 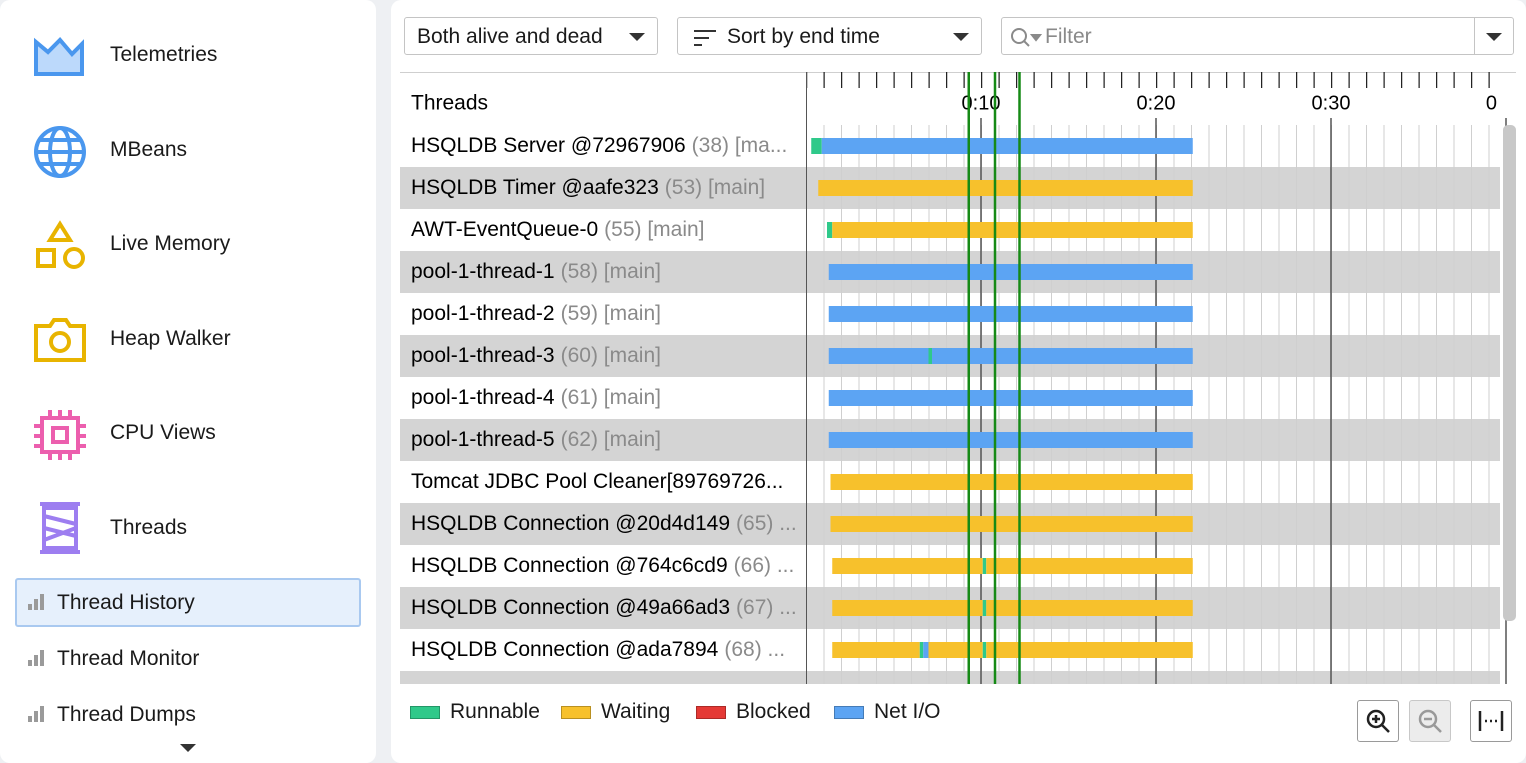 What do you see at coordinates (149, 149) in the screenshot?
I see `nav-item: MBeans` at bounding box center [149, 149].